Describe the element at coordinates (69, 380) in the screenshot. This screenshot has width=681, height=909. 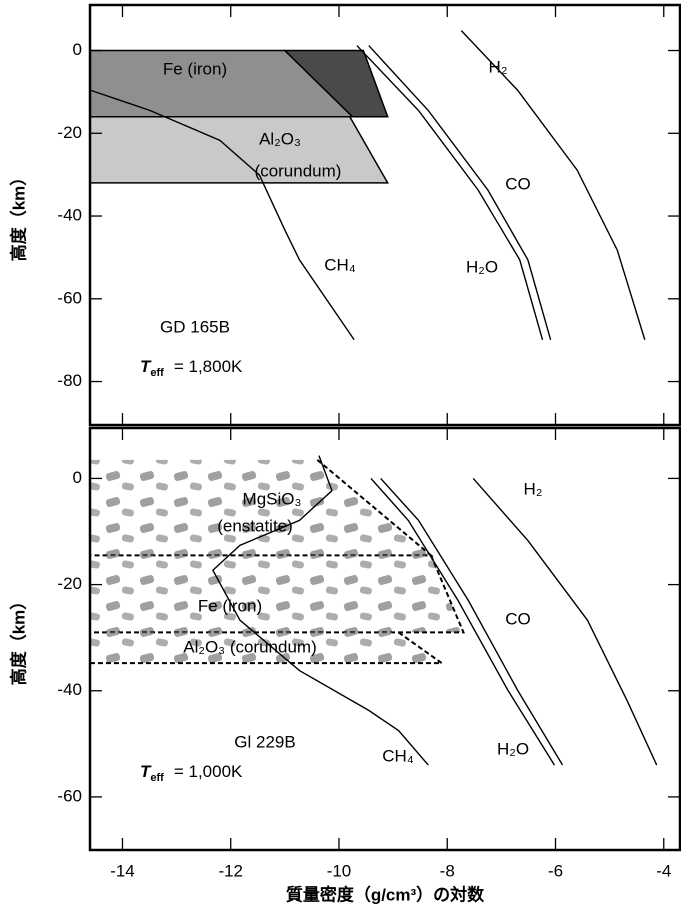
I see `y-tick-label: -80` at that location.